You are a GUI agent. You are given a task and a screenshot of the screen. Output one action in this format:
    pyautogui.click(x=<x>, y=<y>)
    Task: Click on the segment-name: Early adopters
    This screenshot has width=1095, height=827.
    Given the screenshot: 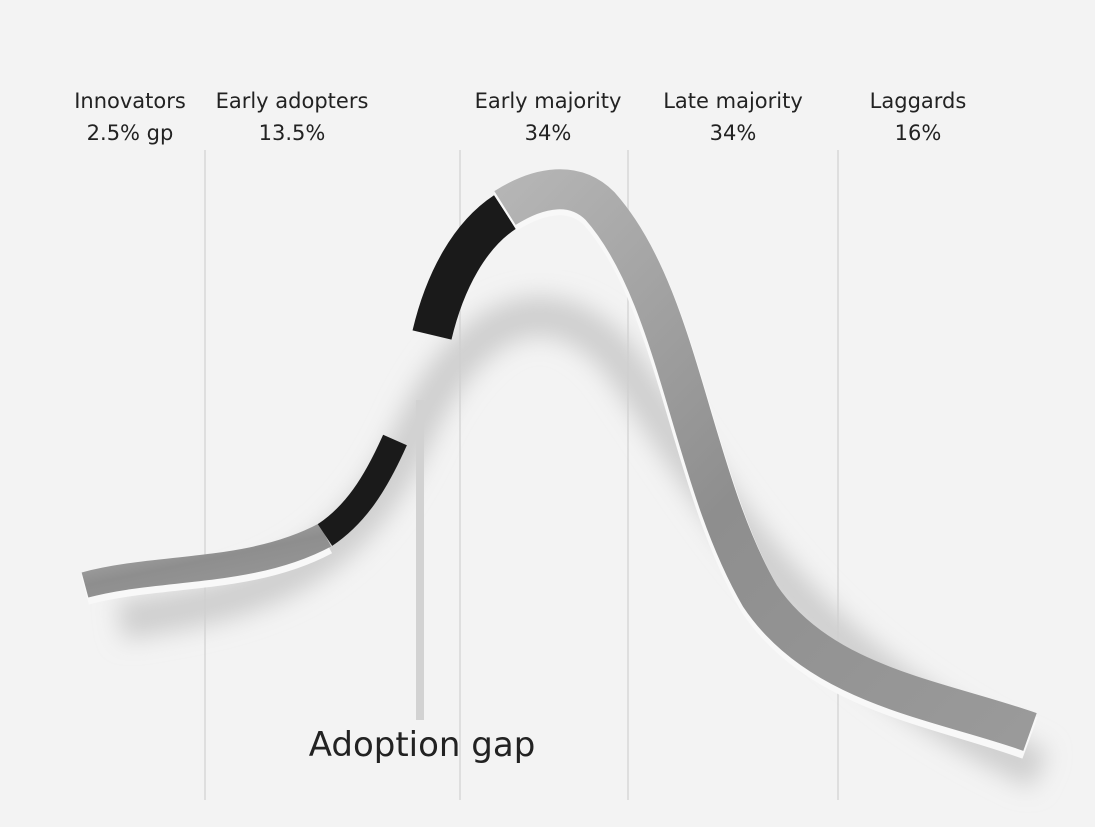 What is the action you would take?
    pyautogui.click(x=292, y=101)
    